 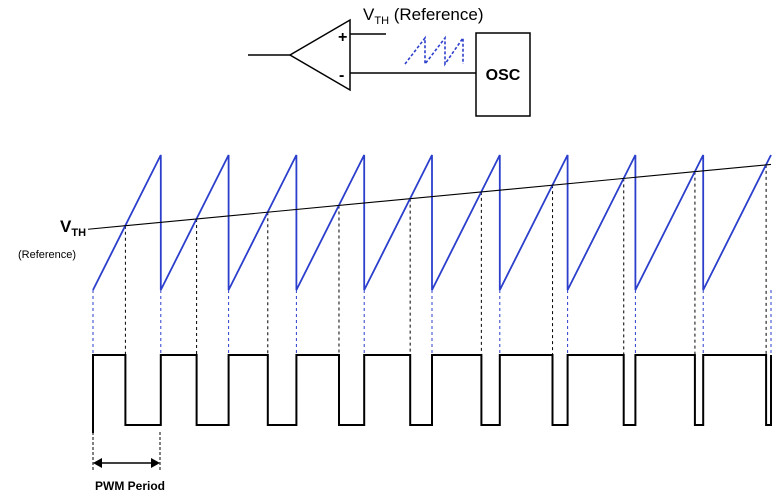 I want to click on period-arrow-left, so click(x=97, y=463).